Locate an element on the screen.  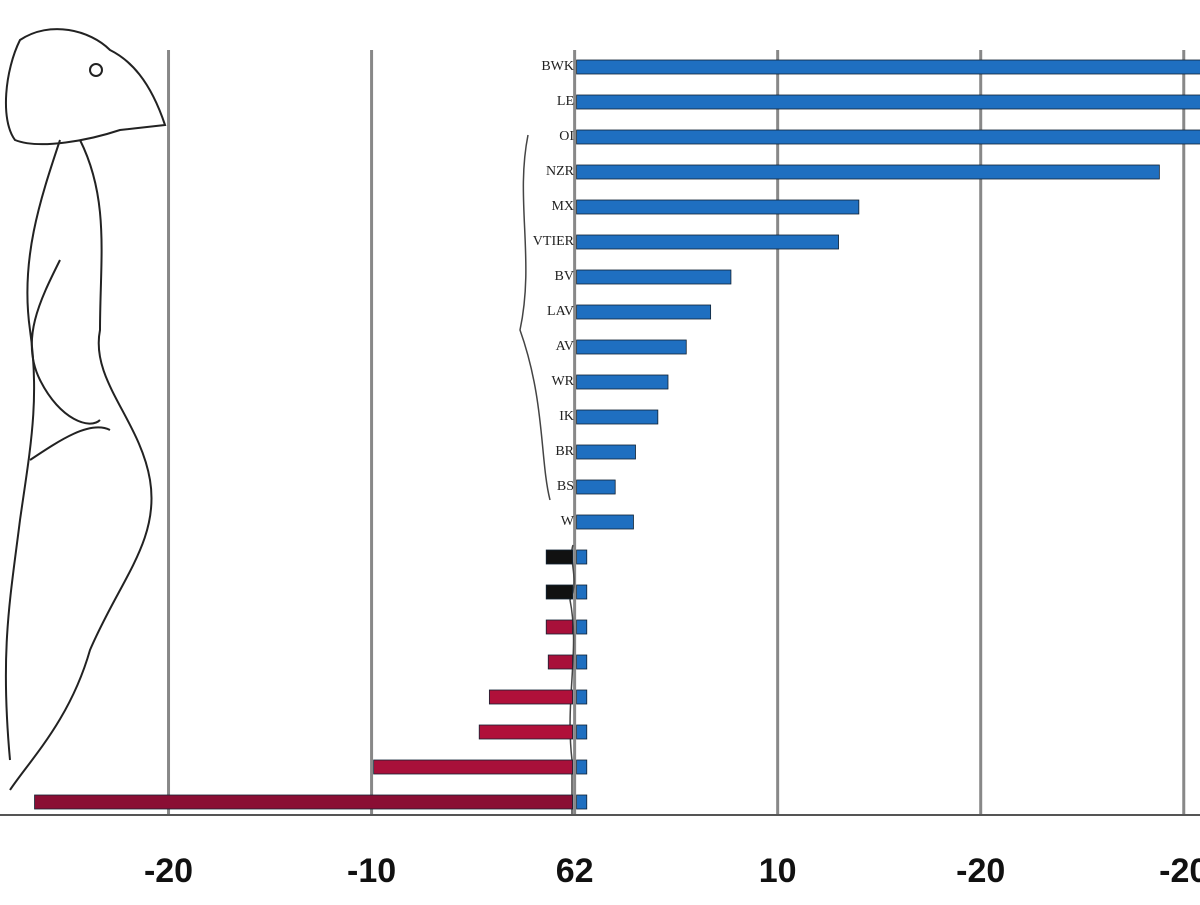
y-tick-label: LE is located at coordinates (565, 101).